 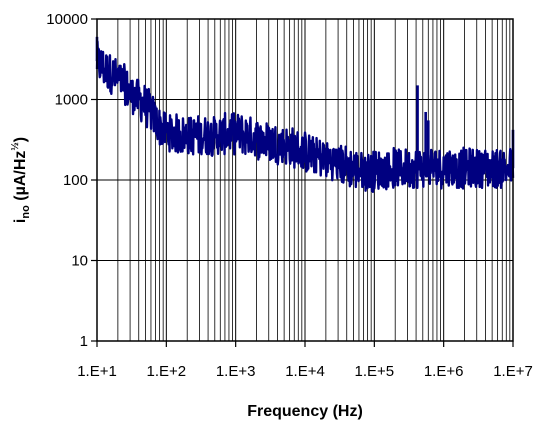 What do you see at coordinates (79, 261) in the screenshot?
I see `y-tick-label: 10` at bounding box center [79, 261].